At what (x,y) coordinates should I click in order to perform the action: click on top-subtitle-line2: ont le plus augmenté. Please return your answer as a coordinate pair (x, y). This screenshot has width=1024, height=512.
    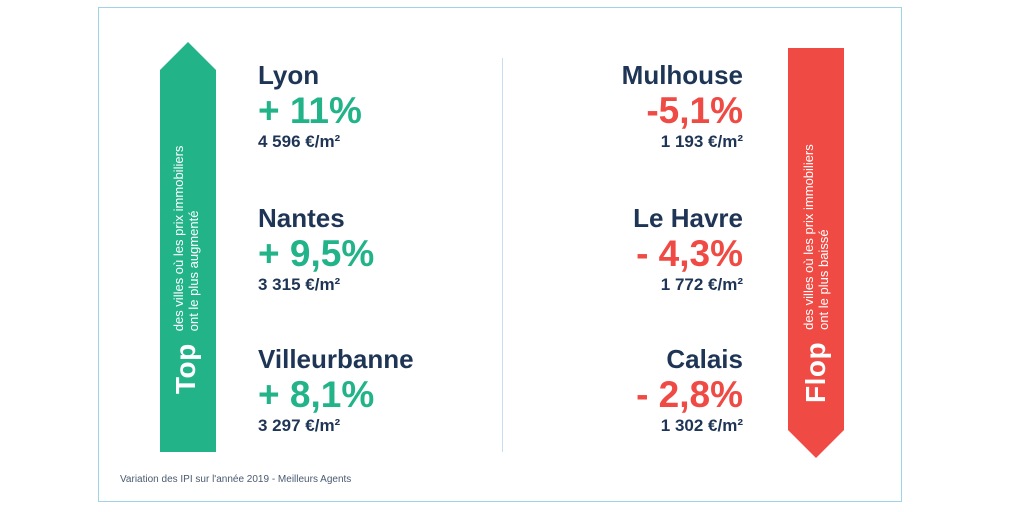
    Looking at the image, I should click on (193, 271).